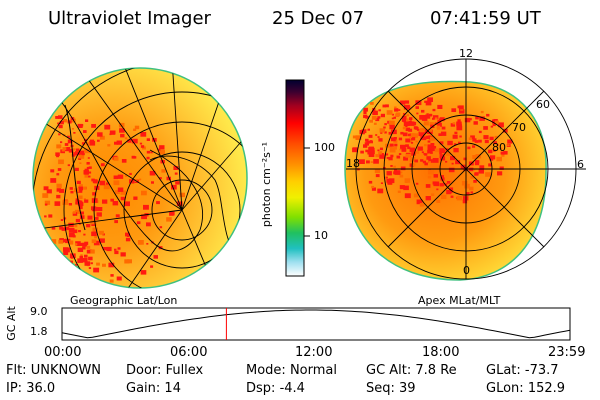 The image size is (600, 400). Describe the element at coordinates (411, 370) in the screenshot. I see `gc-alt-label: GC Alt: 7.8 Re` at that location.